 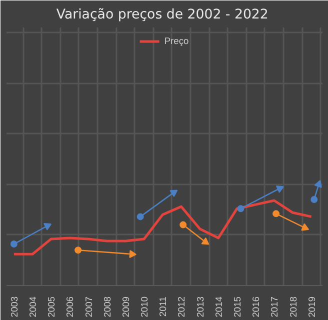 What do you see at coordinates (162, 15) in the screenshot?
I see `chart-title: Variação preços de 2002 - 2022` at bounding box center [162, 15].